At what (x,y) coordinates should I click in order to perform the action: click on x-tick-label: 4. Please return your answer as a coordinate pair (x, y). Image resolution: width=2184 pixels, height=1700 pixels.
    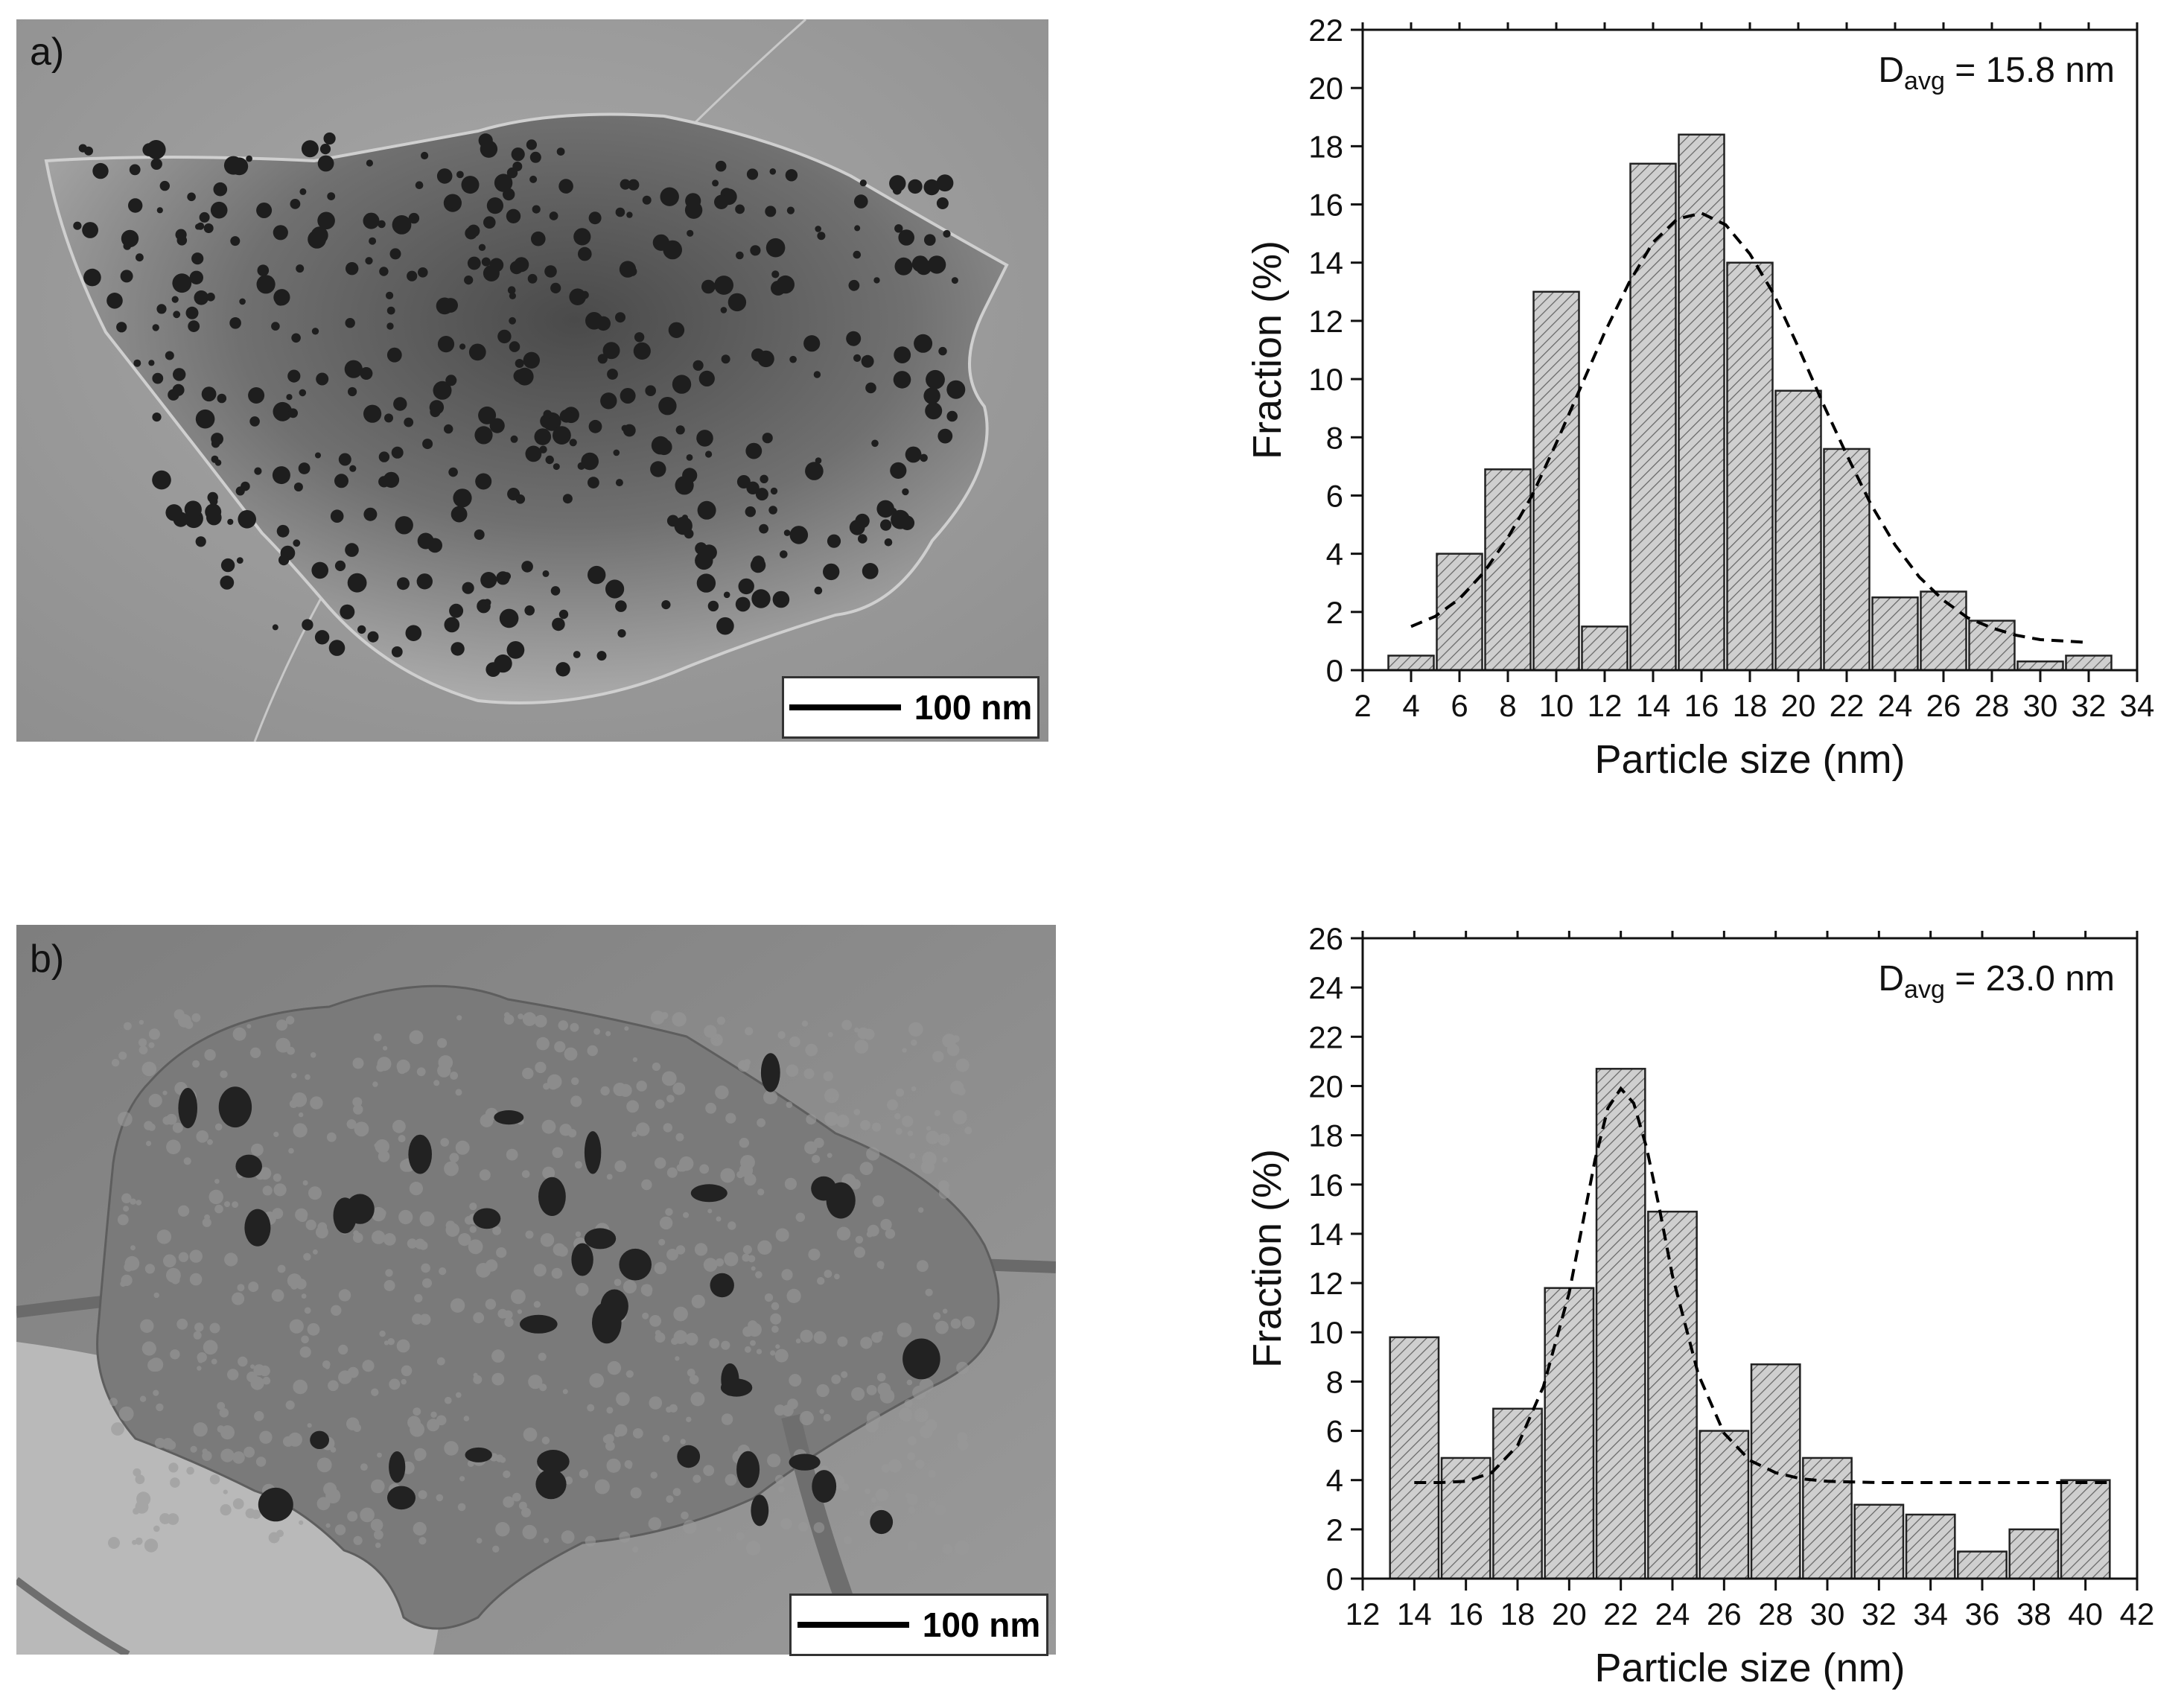
    Looking at the image, I should click on (1410, 706).